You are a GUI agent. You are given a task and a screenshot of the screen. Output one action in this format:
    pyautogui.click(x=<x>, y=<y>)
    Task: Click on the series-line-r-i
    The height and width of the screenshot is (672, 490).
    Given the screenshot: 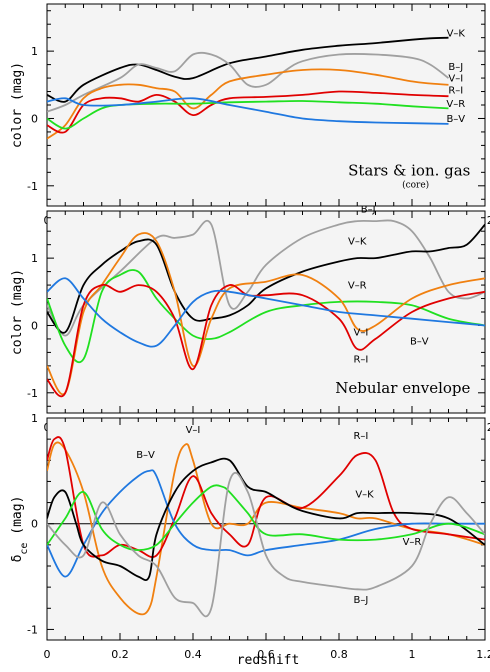 What is the action you would take?
    pyautogui.click(x=248, y=112)
    